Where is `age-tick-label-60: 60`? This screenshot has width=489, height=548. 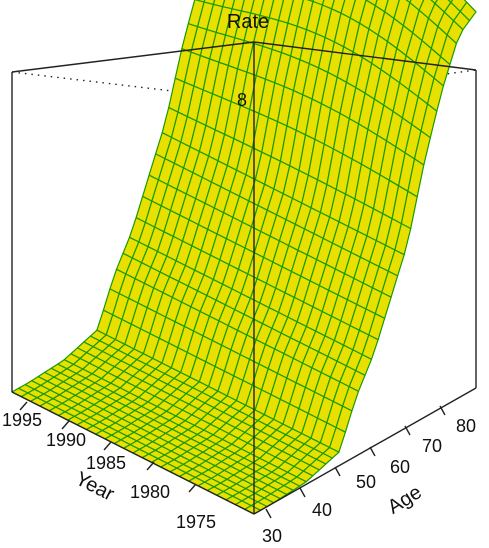
age-tick-label-60: 60 is located at coordinates (400, 467).